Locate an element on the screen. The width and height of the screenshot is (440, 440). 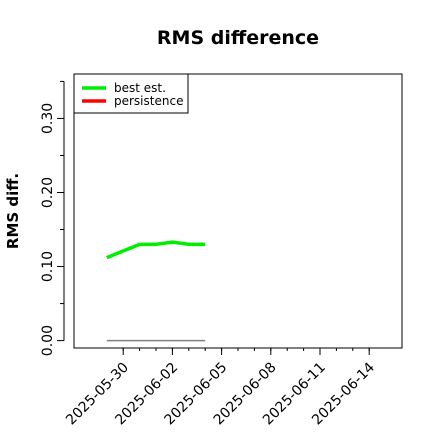
legend-label-best-est: best est. is located at coordinates (140, 88).